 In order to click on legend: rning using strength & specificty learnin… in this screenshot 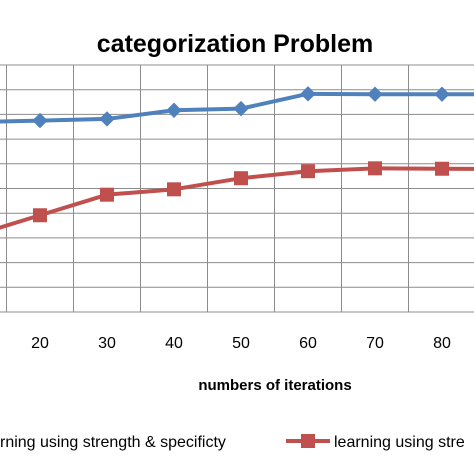, I will do `click(232, 442)`.